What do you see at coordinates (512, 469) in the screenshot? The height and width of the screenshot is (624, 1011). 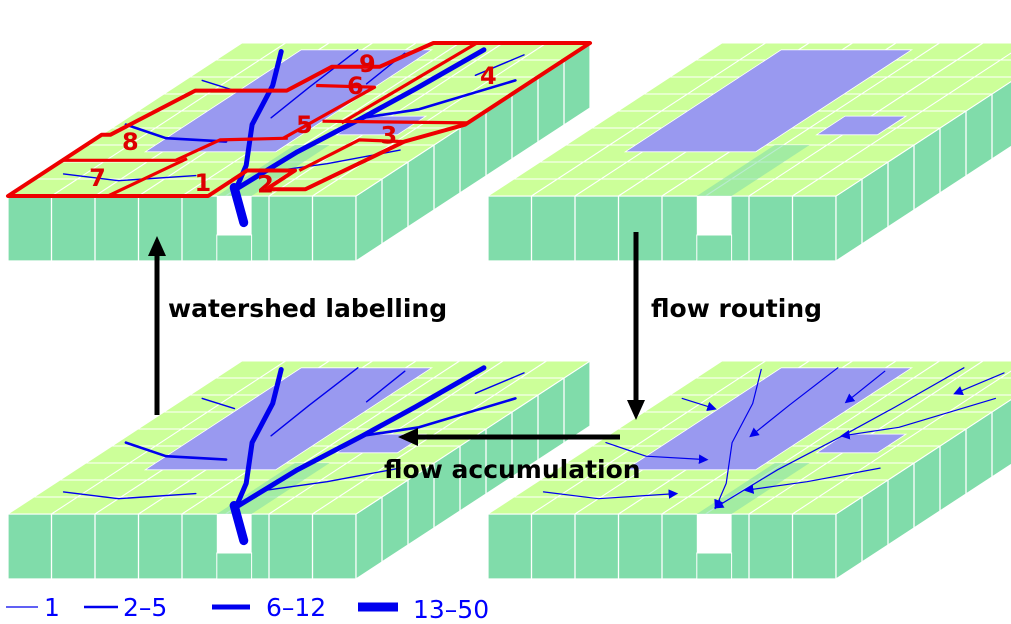 I see `flow-accumulation-label: flow accumulation` at bounding box center [512, 469].